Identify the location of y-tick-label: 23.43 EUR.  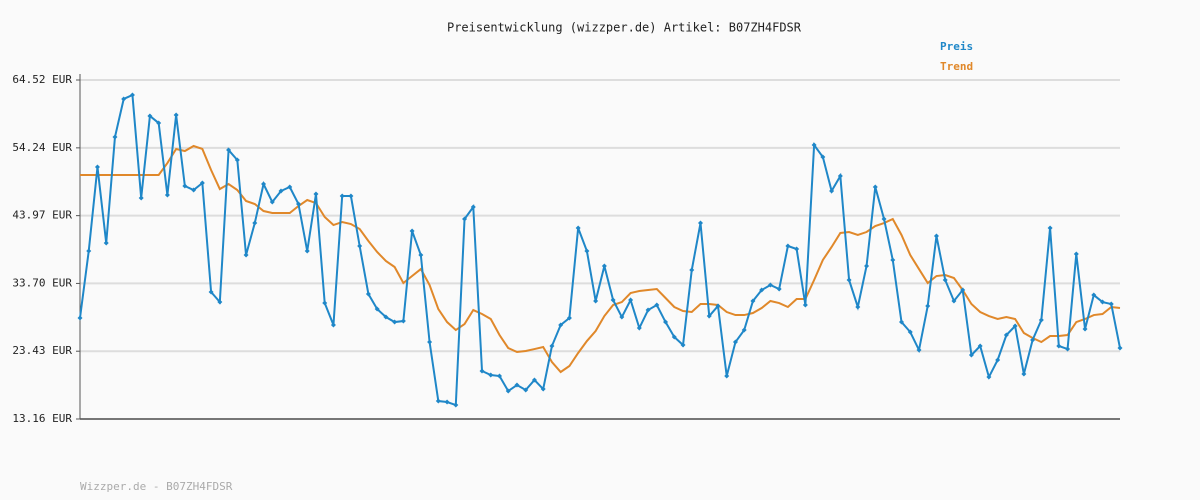
(42, 350).